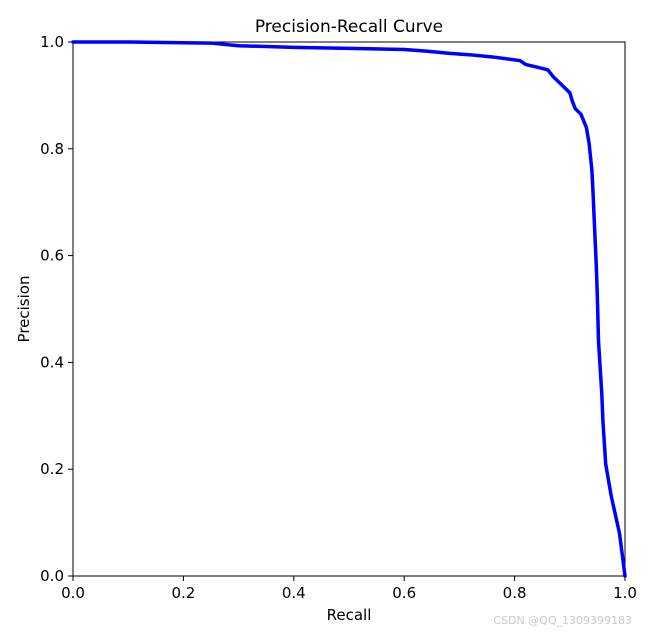 The image size is (652, 635). What do you see at coordinates (625, 593) in the screenshot?
I see `x-tick-label: 1.0` at bounding box center [625, 593].